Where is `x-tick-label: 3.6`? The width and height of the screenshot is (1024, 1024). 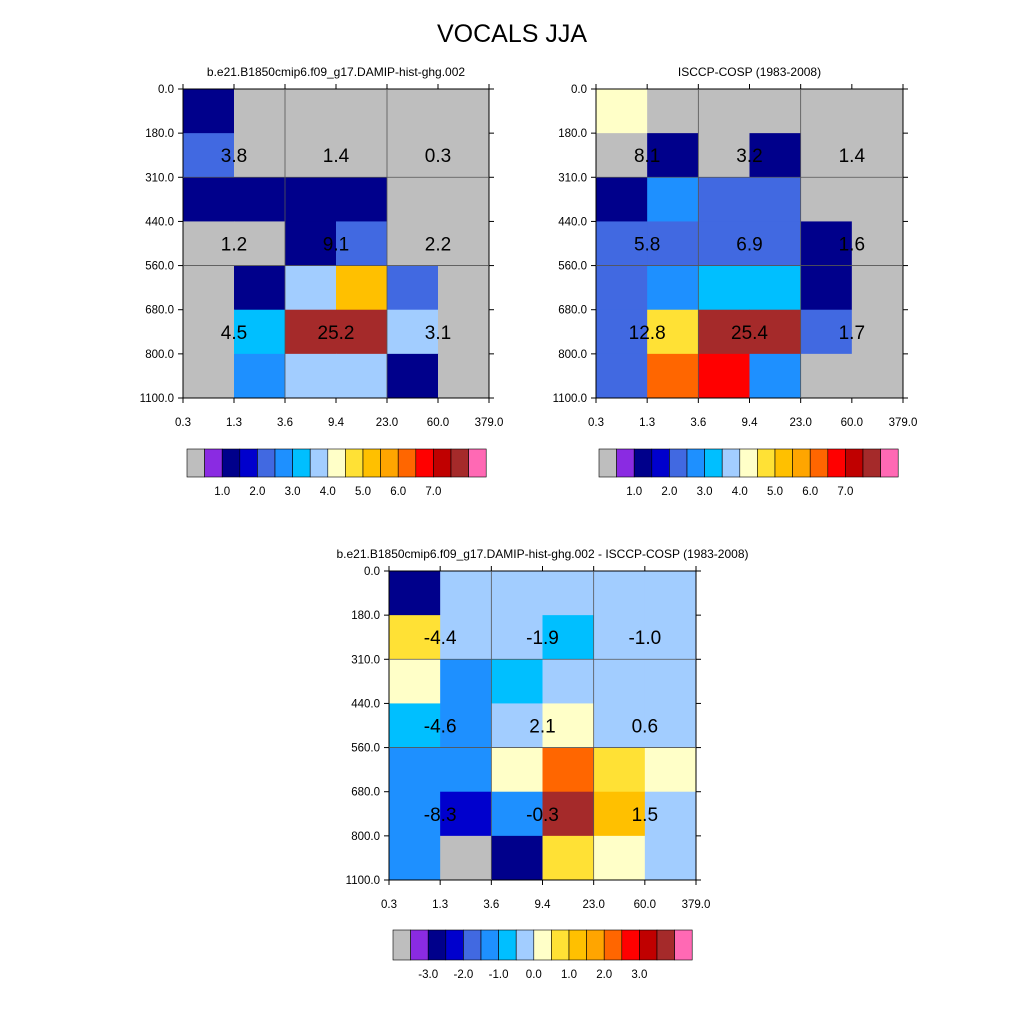 x-tick-label: 3.6 is located at coordinates (491, 905).